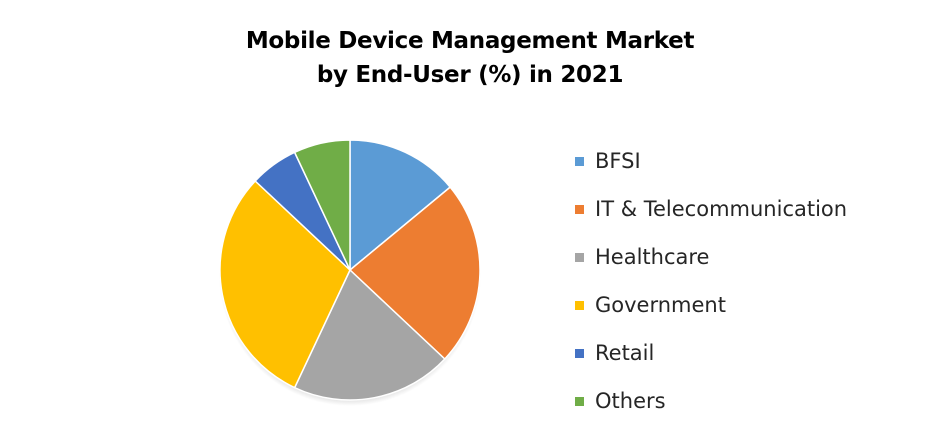  I want to click on chart-title-line2: by End-User (%) in 2021, so click(470, 75).